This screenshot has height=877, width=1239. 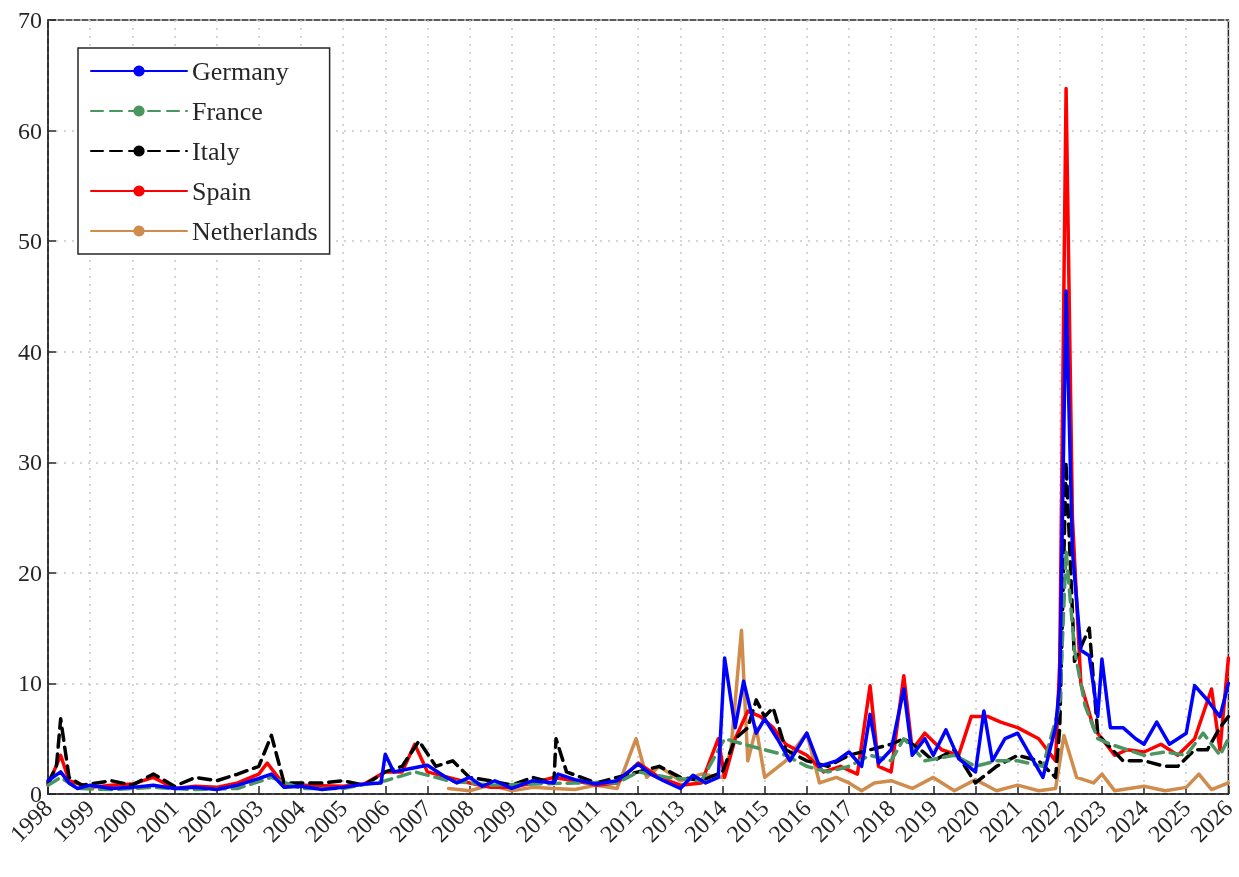 I want to click on y-tick-label: 60, so click(x=30, y=130).